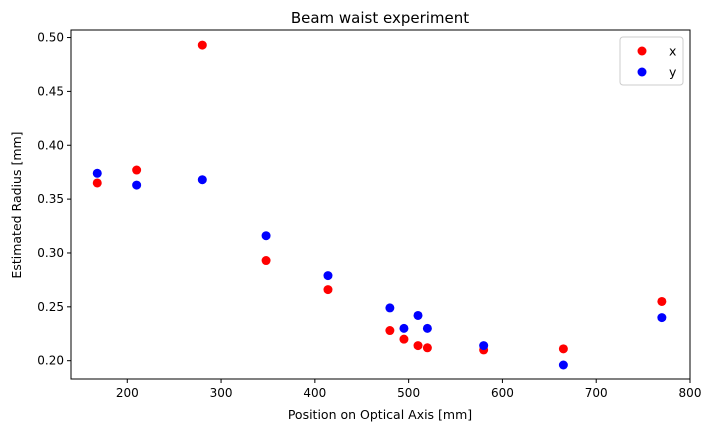 The width and height of the screenshot is (712, 436). I want to click on y-tick-label: 0.40, so click(50, 145).